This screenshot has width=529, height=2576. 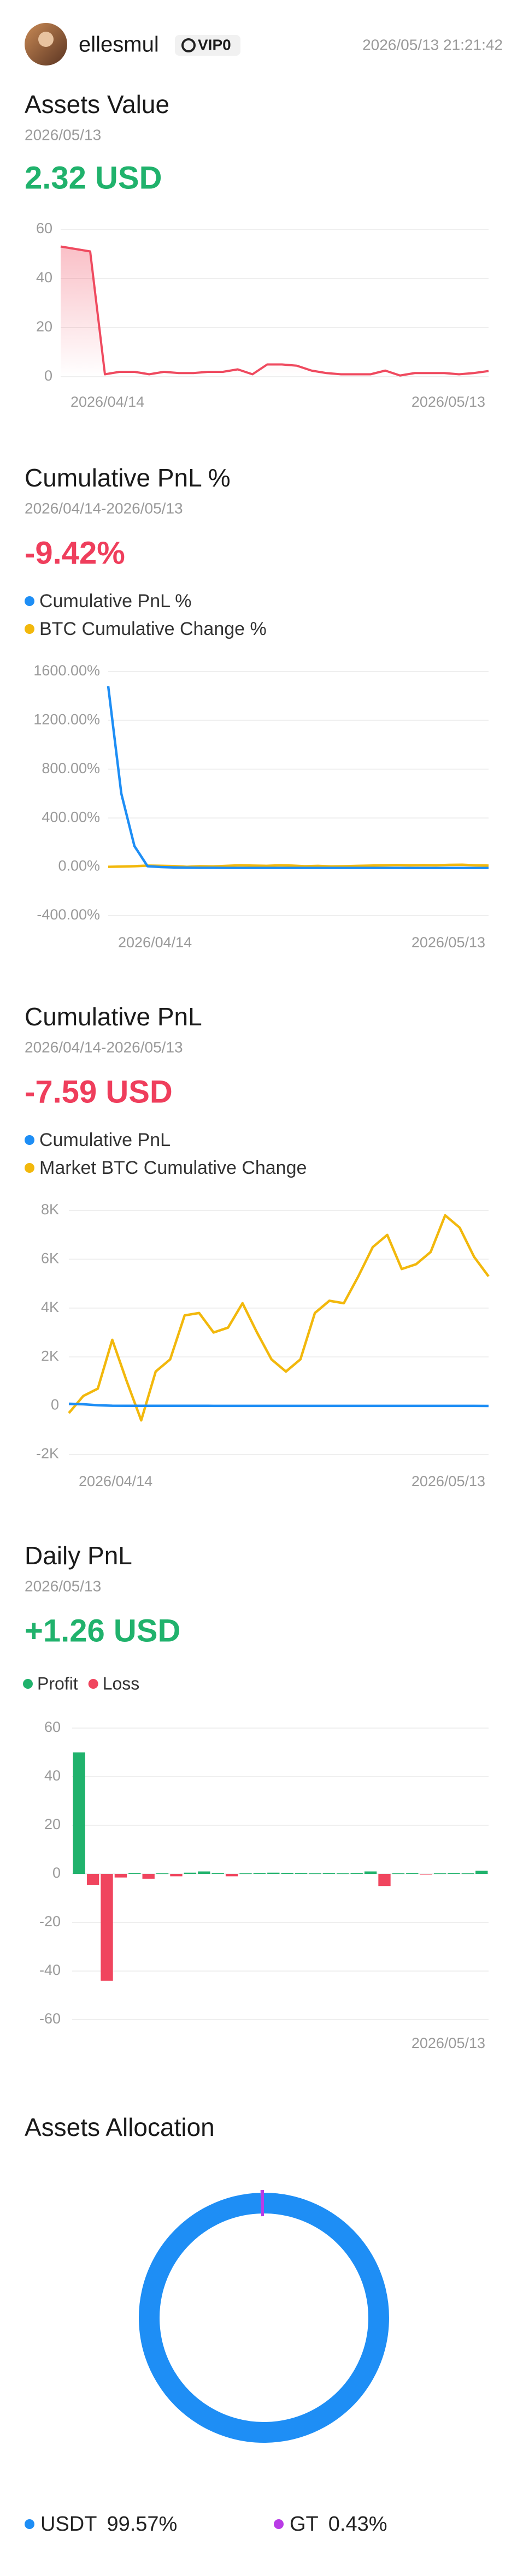 What do you see at coordinates (50, 2018) in the screenshot?
I see `y-tick-label: -60` at bounding box center [50, 2018].